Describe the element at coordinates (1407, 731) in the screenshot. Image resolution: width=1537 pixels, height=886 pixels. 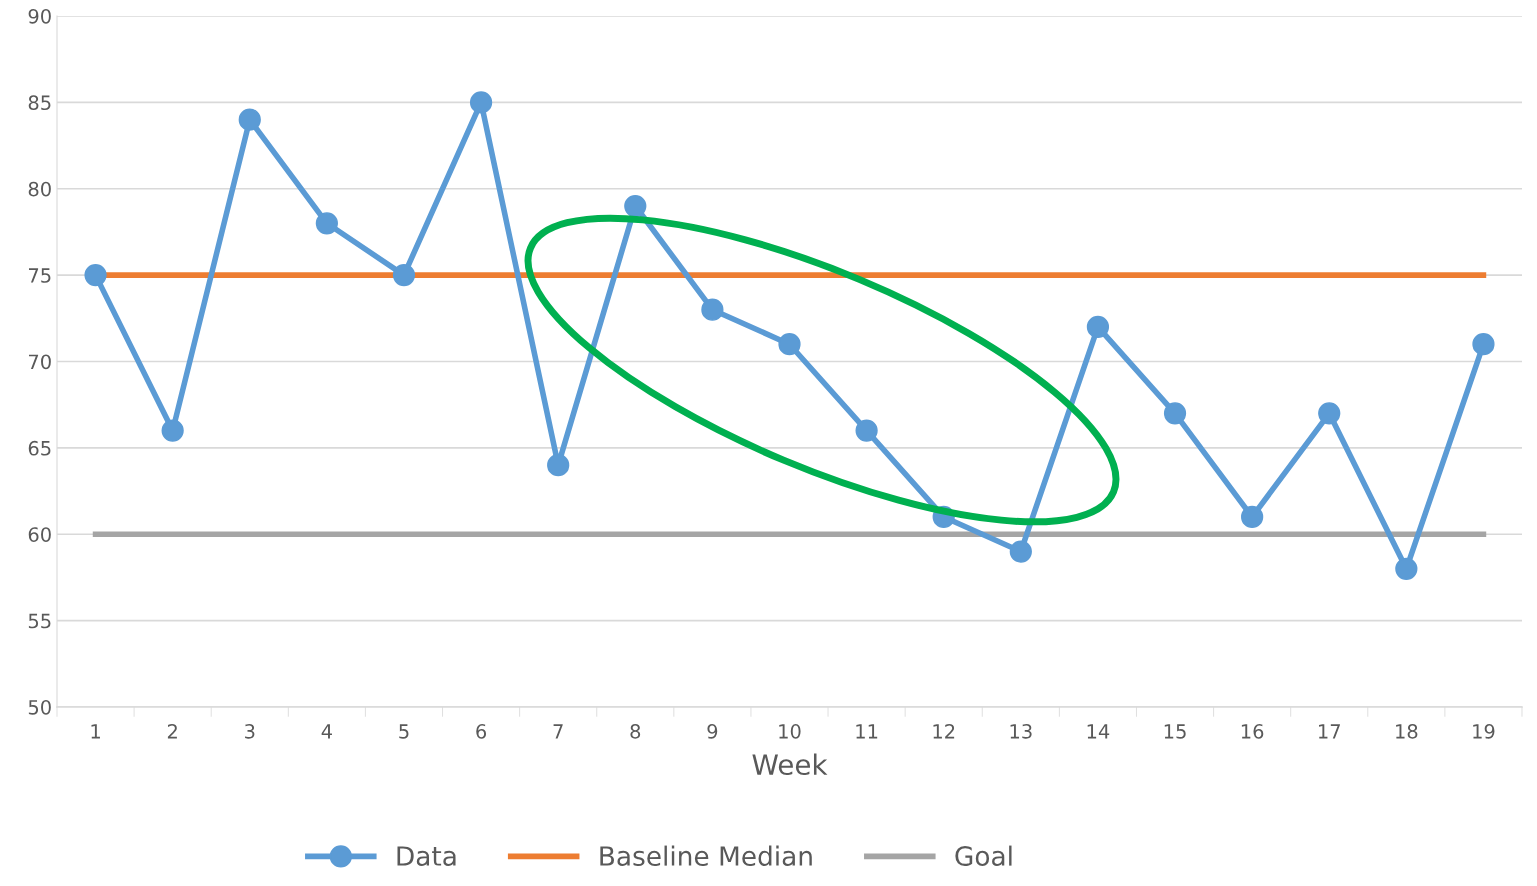
I see `x-tick-label: 18` at that location.